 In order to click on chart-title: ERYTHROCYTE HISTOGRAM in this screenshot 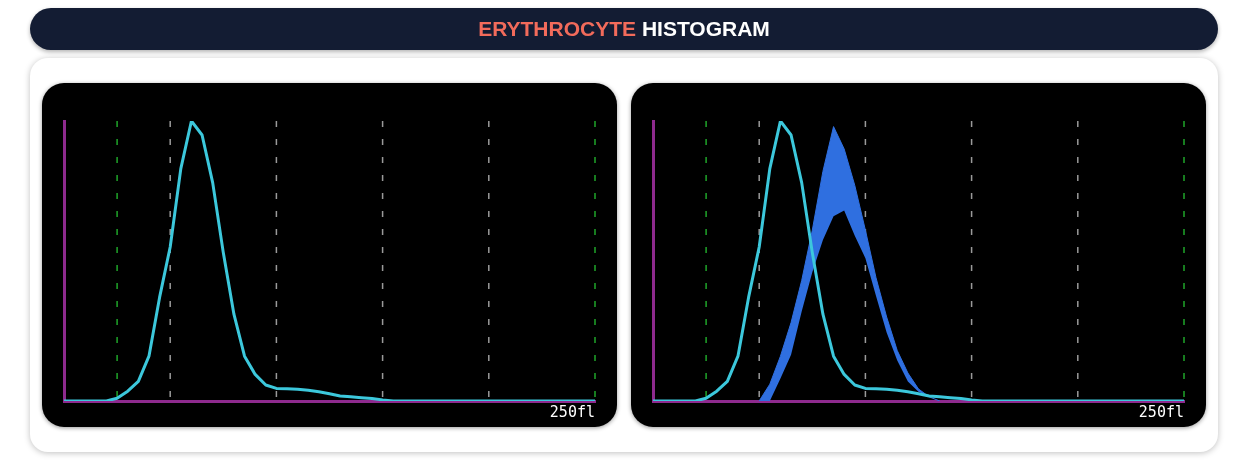, I will do `click(624, 28)`.